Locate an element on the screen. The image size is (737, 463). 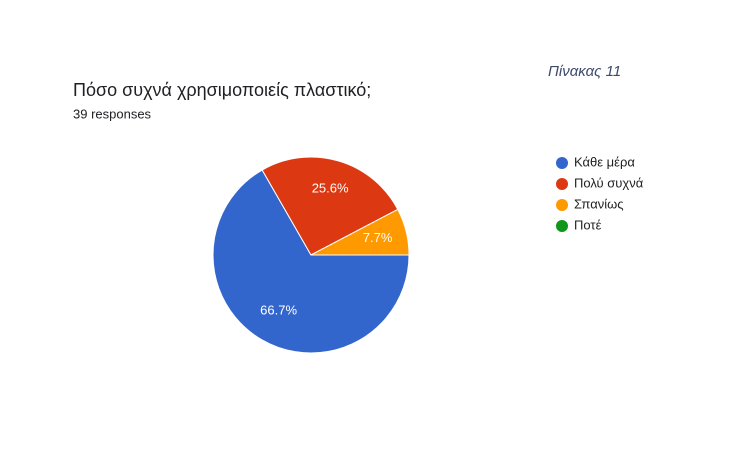
chart-title: Πόσο συχνά χρησιμοποιείς πλαστικό; is located at coordinates (222, 90).